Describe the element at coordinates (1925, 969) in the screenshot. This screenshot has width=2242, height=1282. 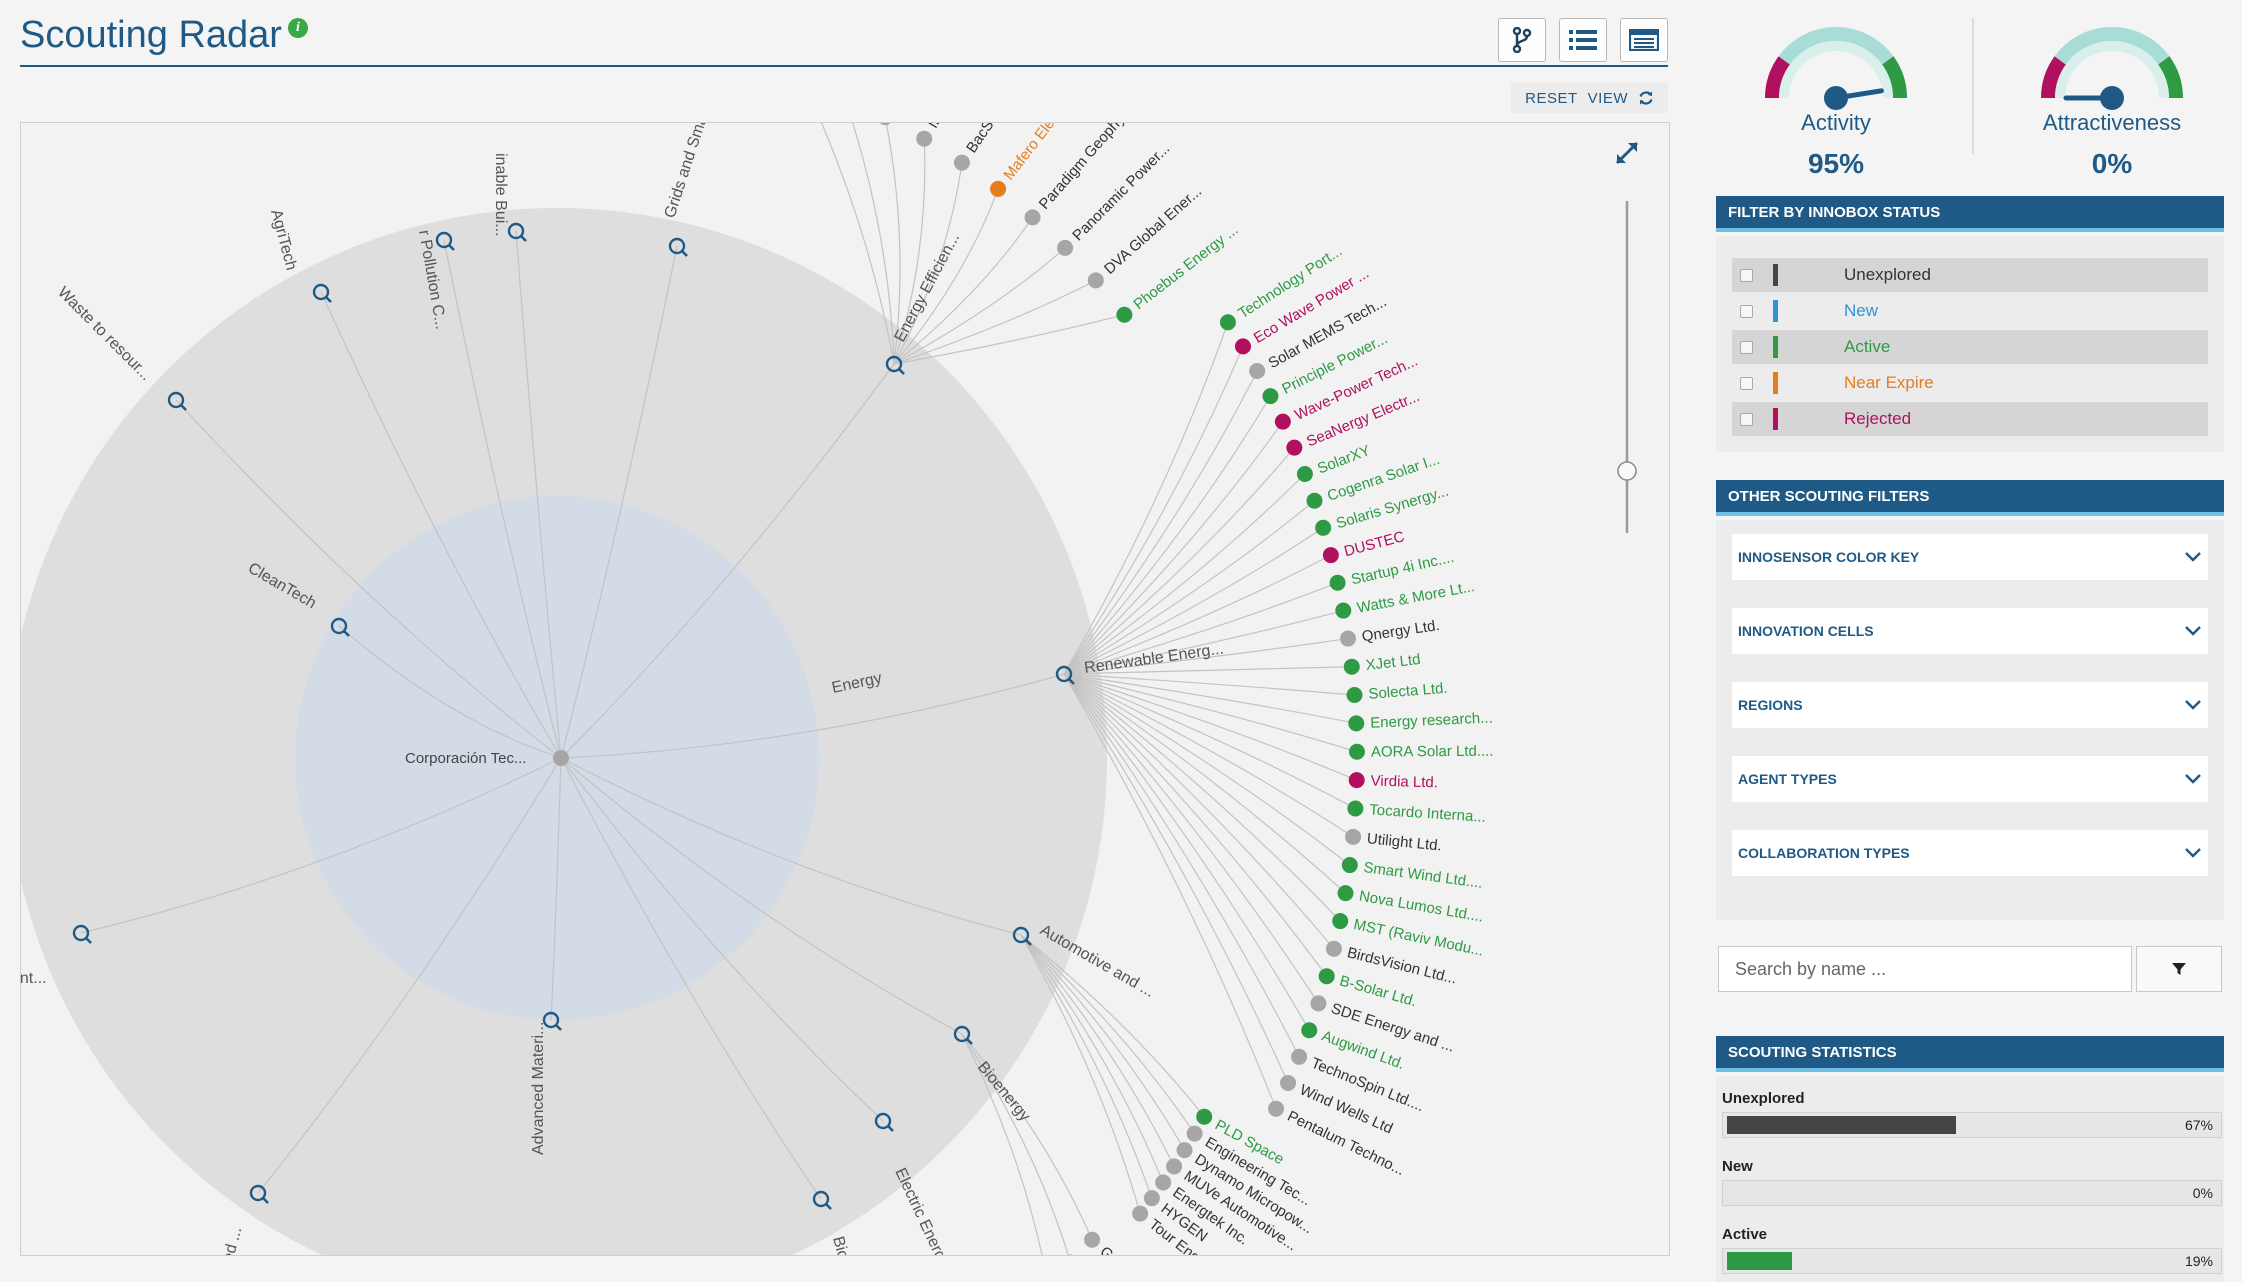
I see `search-by-name-input` at that location.